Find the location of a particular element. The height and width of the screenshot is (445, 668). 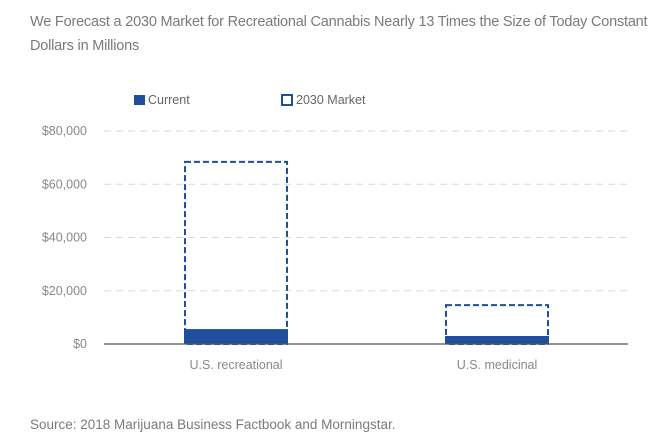

legend-2030: 2030 Market is located at coordinates (323, 100).